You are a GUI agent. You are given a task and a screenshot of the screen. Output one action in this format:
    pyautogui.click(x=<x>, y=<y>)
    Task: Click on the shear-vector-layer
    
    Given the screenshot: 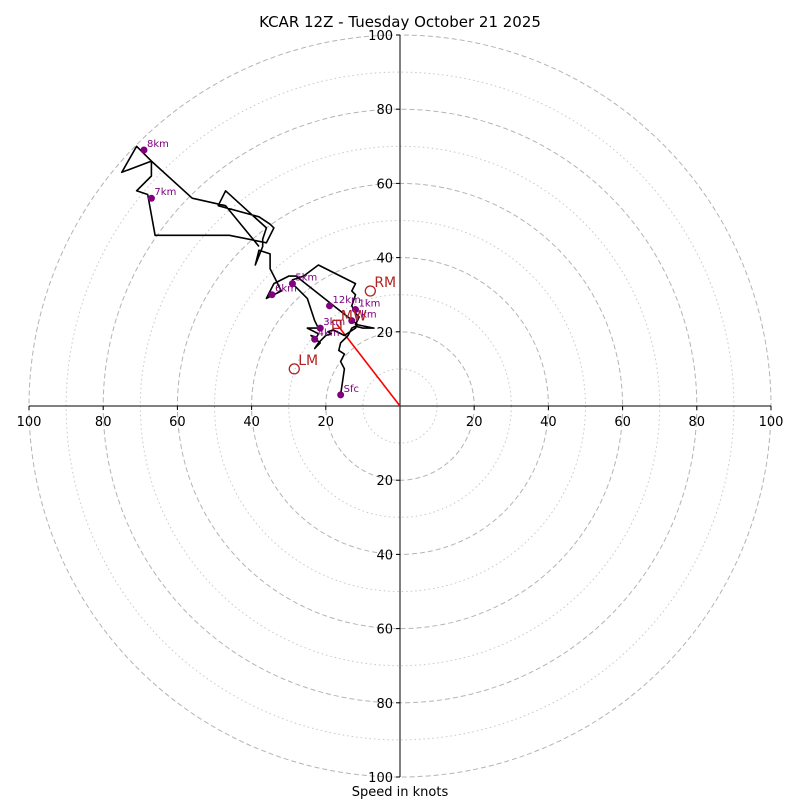 What is the action you would take?
    pyautogui.click(x=368, y=365)
    